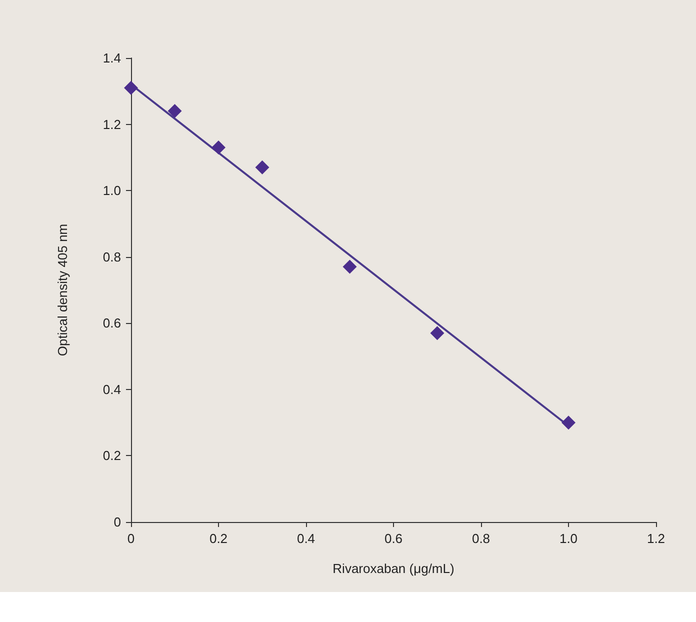  I want to click on x-tick-label: 0, so click(131, 538).